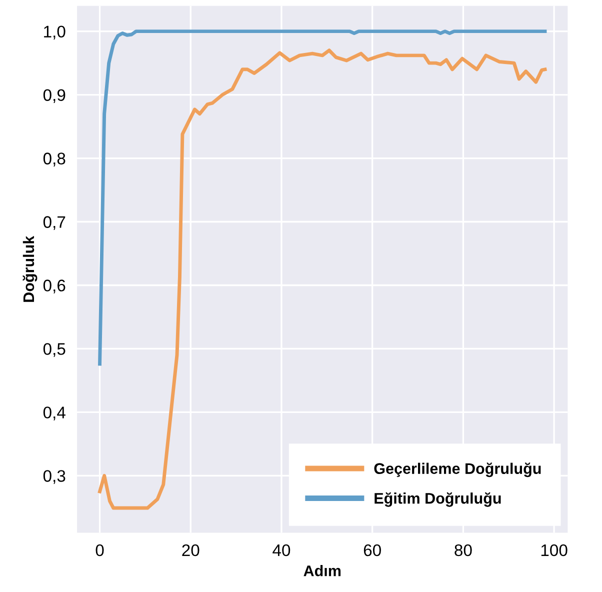 The image size is (602, 592). Describe the element at coordinates (30, 269) in the screenshot. I see `y-axis-title: Doğruluk` at that location.